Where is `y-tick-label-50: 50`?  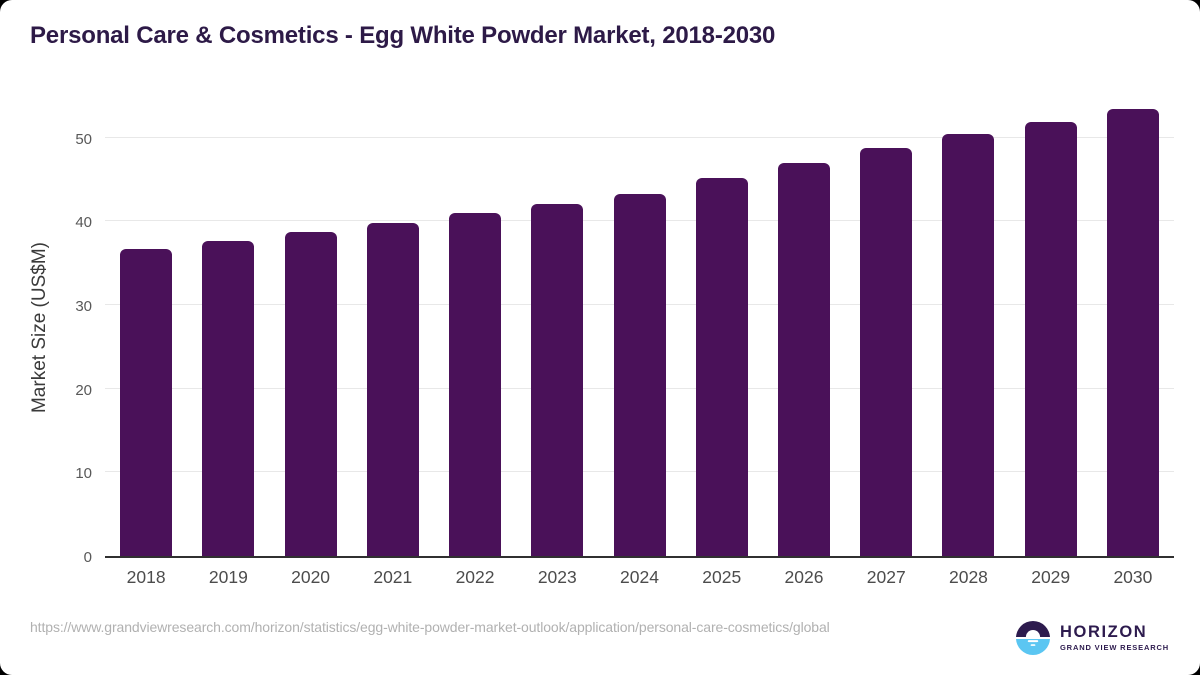 y-tick-label-50: 50 is located at coordinates (83, 139).